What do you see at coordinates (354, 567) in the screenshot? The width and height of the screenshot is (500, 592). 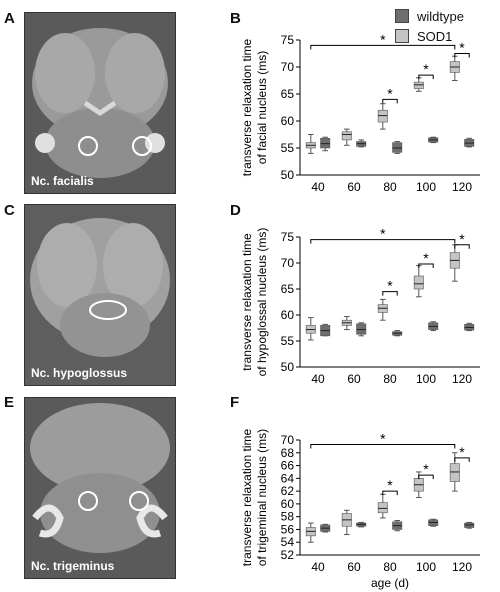 I see `x-tick-label-f: 60` at bounding box center [354, 567].